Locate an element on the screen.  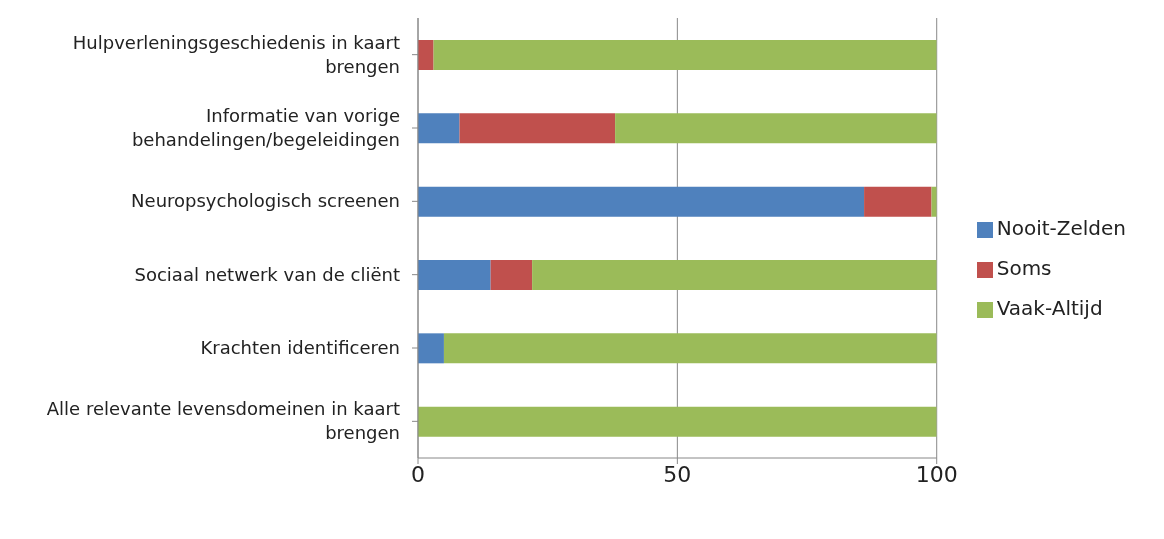
y-tick-label: Hulpverleningsgeschiedenis in kaart brengen is located at coordinates (236, 54).